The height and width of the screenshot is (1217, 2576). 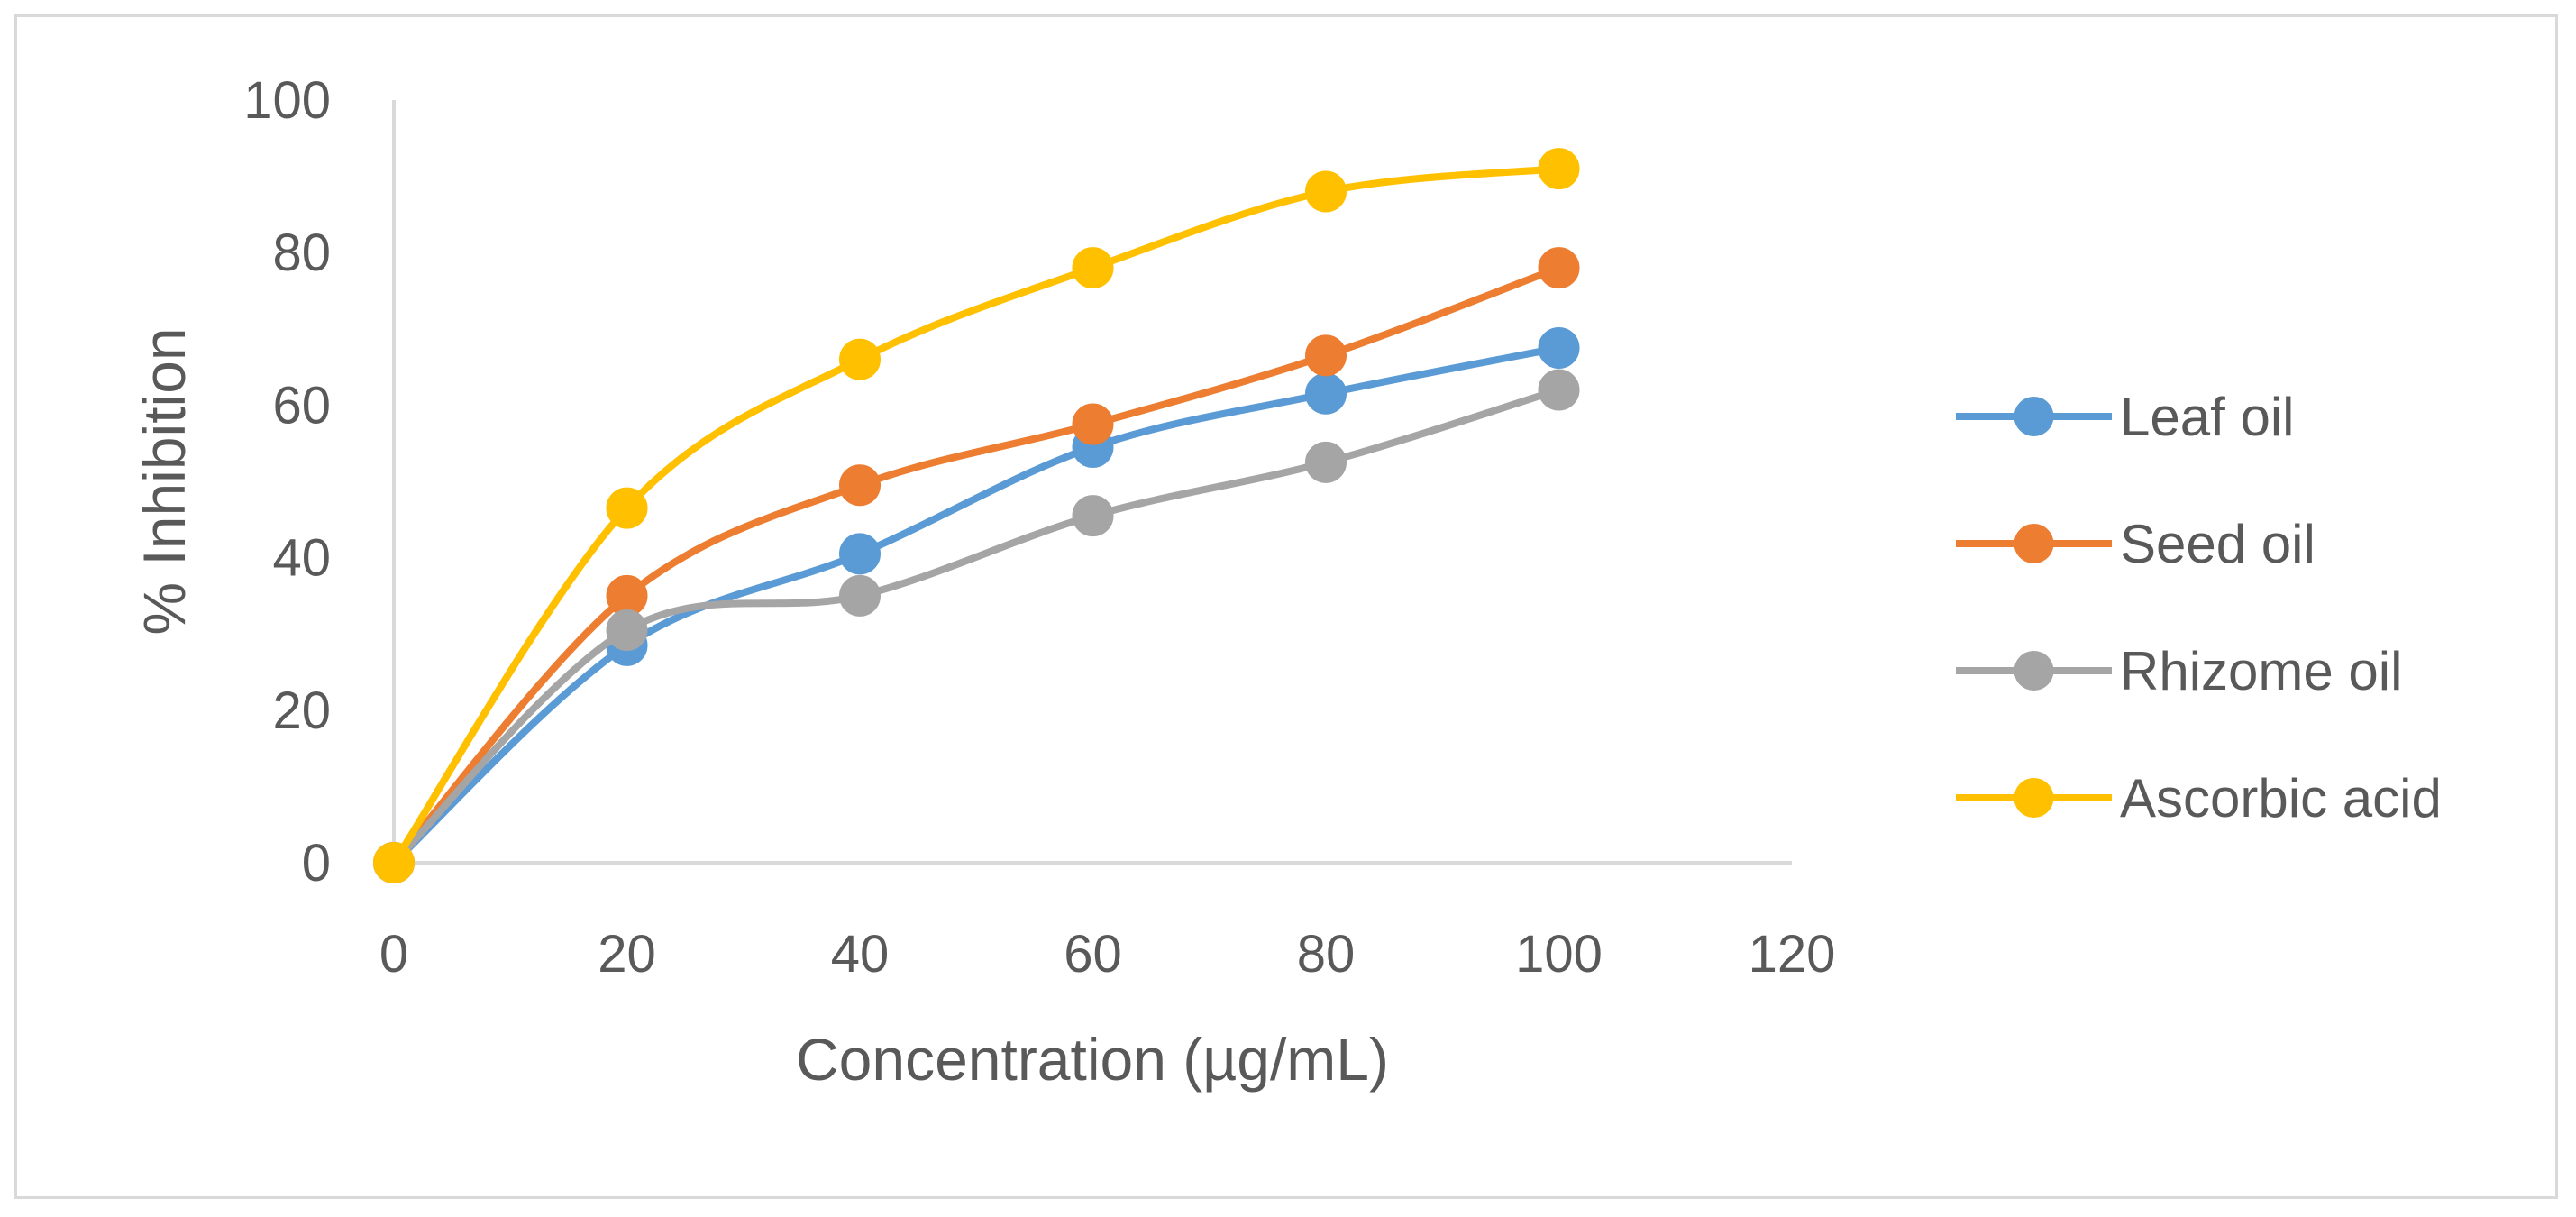 What do you see at coordinates (1559, 954) in the screenshot?
I see `x-tick-label: 100` at bounding box center [1559, 954].